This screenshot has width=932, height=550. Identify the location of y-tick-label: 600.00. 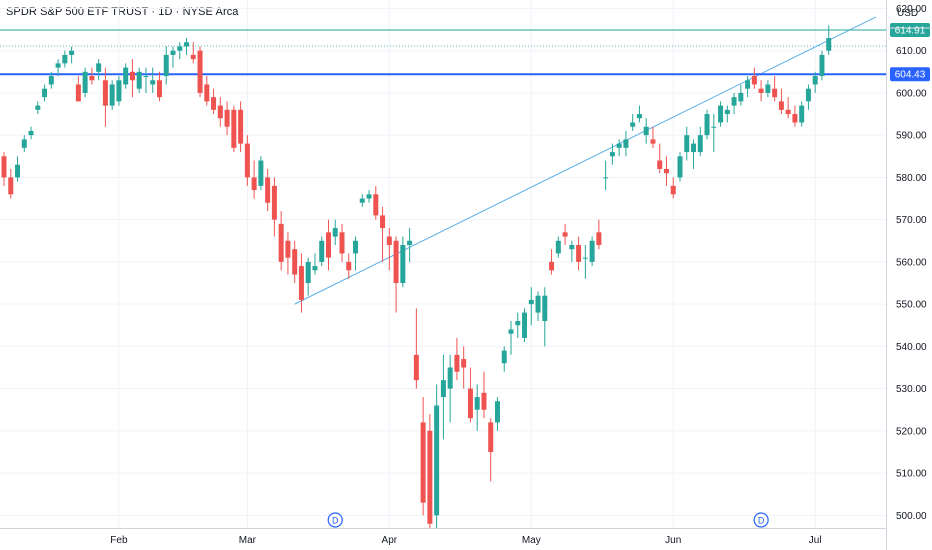
(911, 93).